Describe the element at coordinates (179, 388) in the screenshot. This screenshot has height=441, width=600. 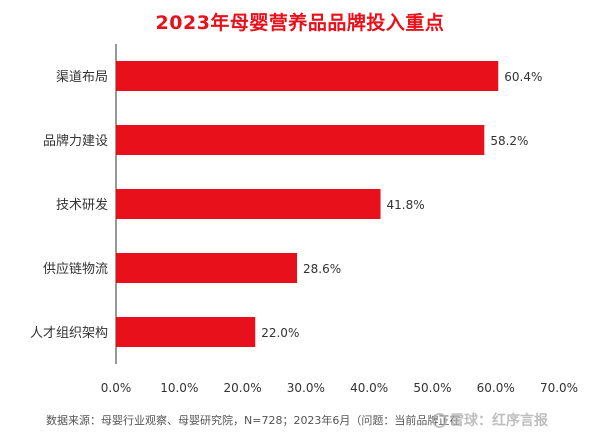
I see `x-tick-label-2: 10.0%` at that location.